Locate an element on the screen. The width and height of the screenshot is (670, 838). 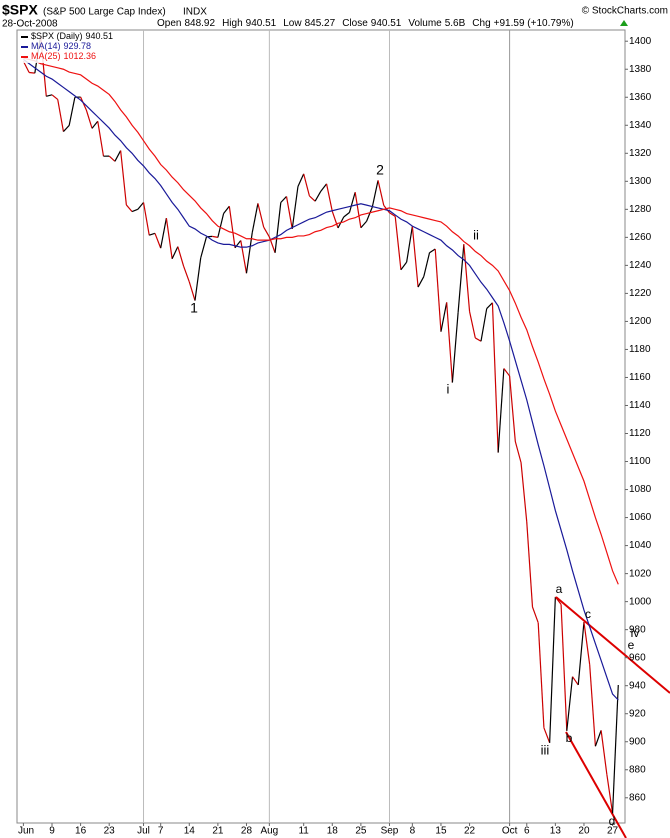
stat-label: Low is located at coordinates (292, 23).